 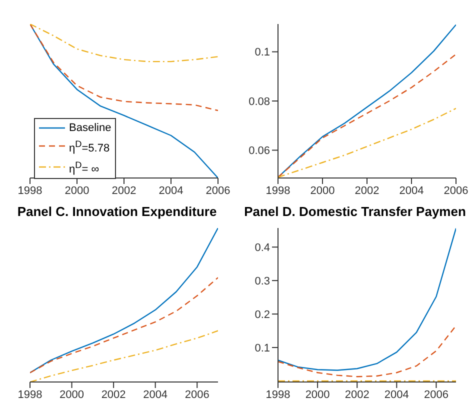 What do you see at coordinates (355, 212) in the screenshot?
I see `chart-title: Panel D. Domestic Transfer Paymen` at bounding box center [355, 212].